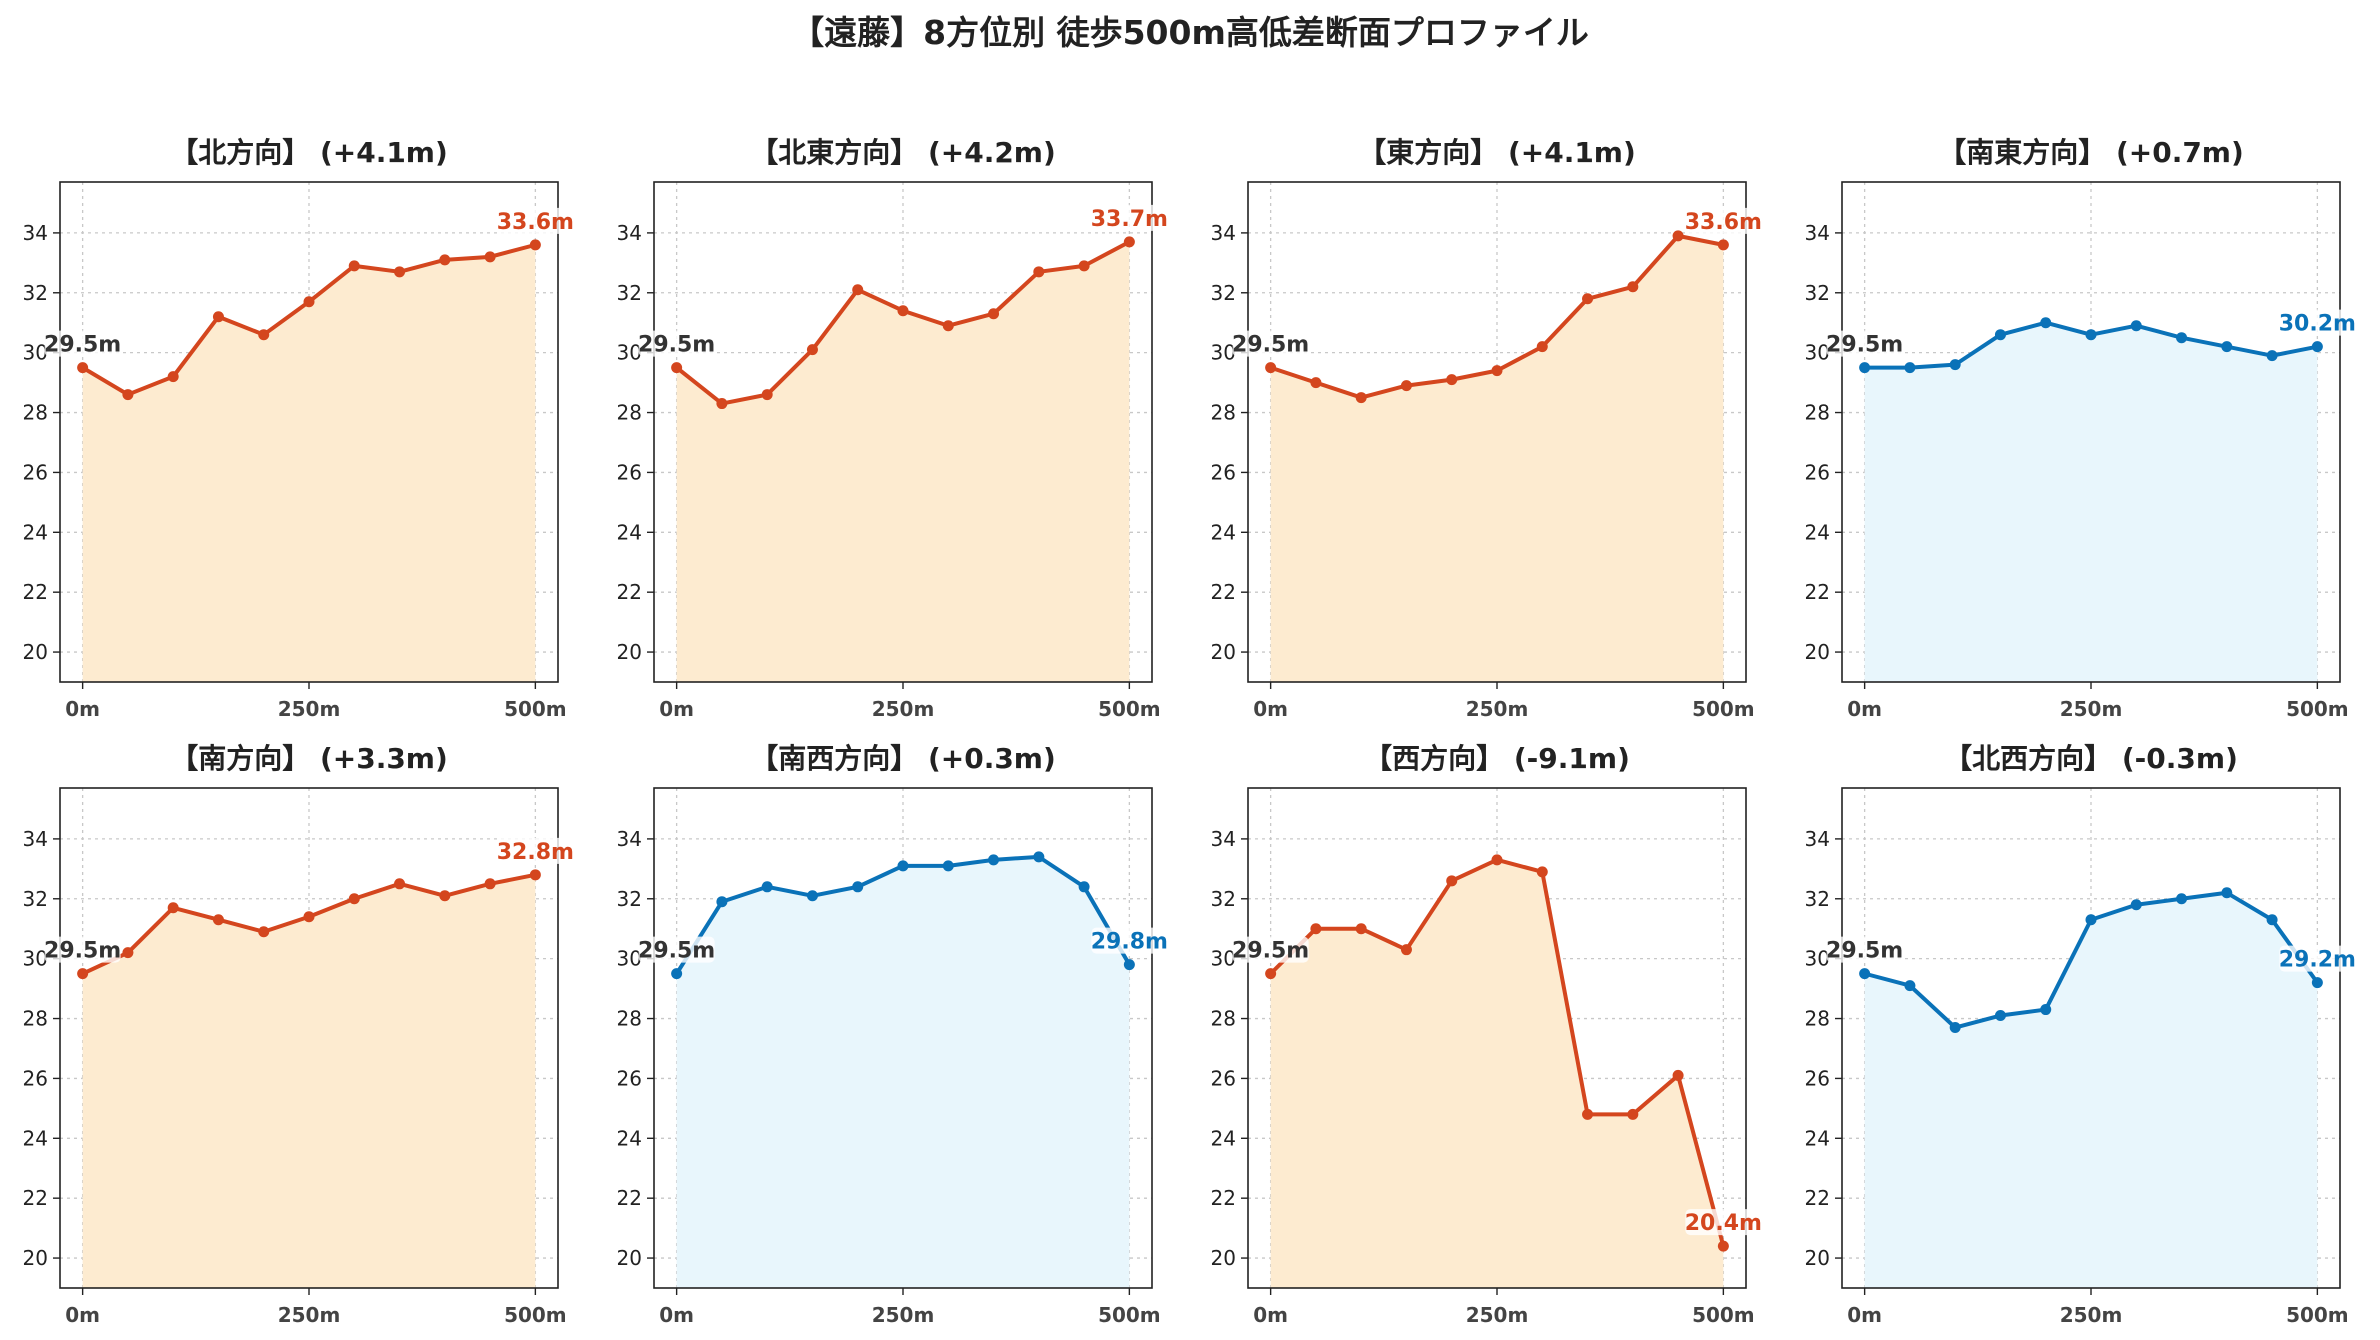 The width and height of the screenshot is (2380, 1340). I want to click on x-tick-label: 0m, so click(1864, 709).